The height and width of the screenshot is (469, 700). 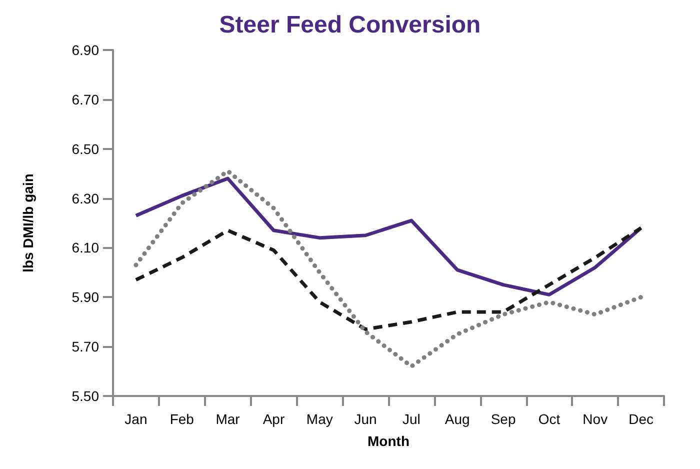 What do you see at coordinates (350, 25) in the screenshot?
I see `chart-title: Steer Feed Conversion` at bounding box center [350, 25].